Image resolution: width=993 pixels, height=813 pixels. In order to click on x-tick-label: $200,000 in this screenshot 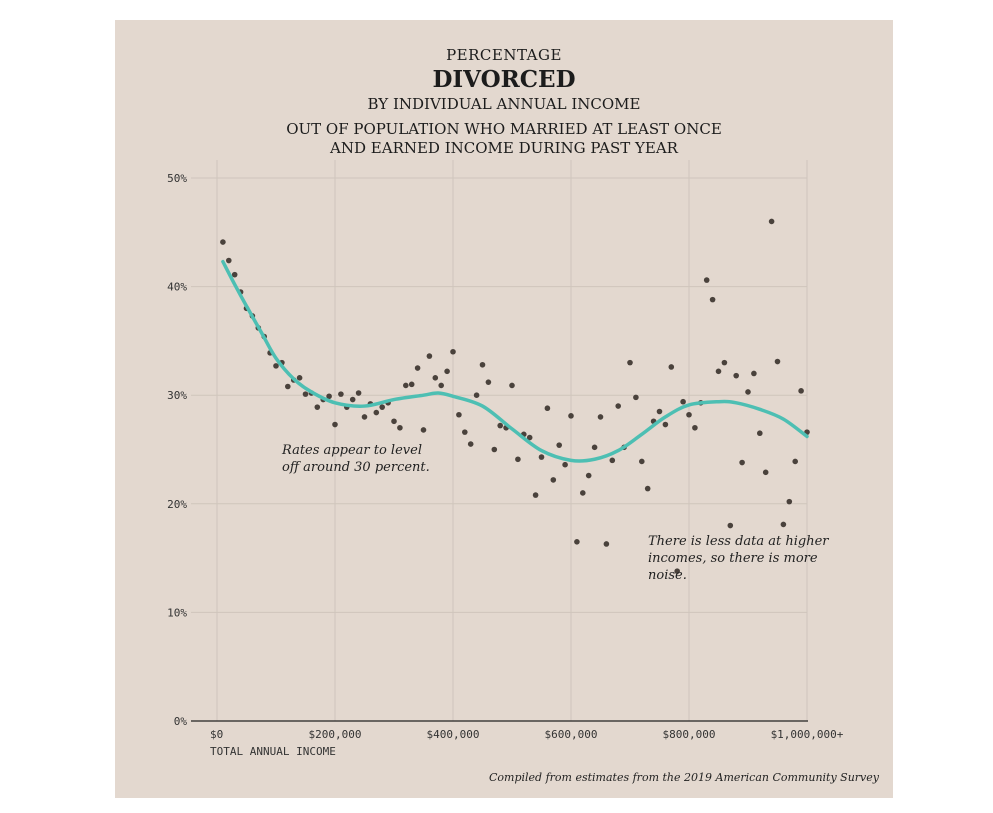, I will do `click(335, 734)`.